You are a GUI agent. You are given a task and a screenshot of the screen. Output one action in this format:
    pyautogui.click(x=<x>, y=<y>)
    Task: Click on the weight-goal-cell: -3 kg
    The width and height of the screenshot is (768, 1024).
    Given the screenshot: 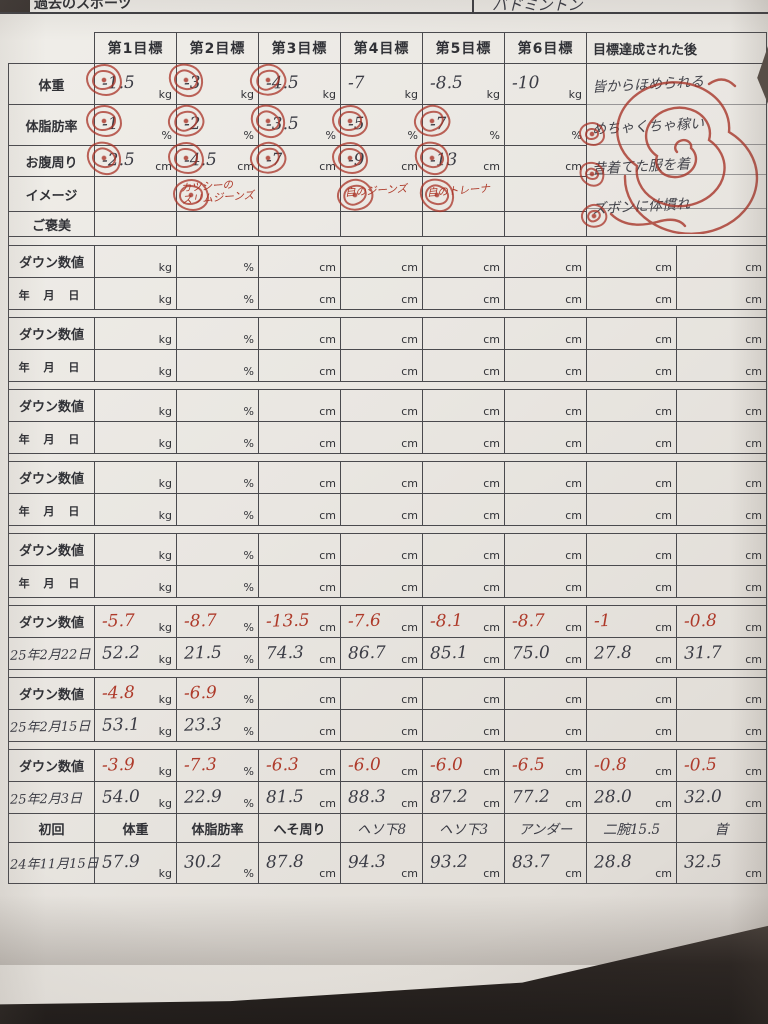 What is the action you would take?
    pyautogui.click(x=217, y=84)
    